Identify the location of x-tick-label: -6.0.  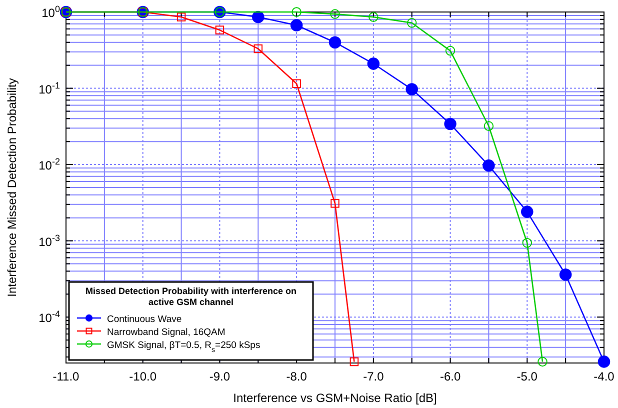
(450, 377).